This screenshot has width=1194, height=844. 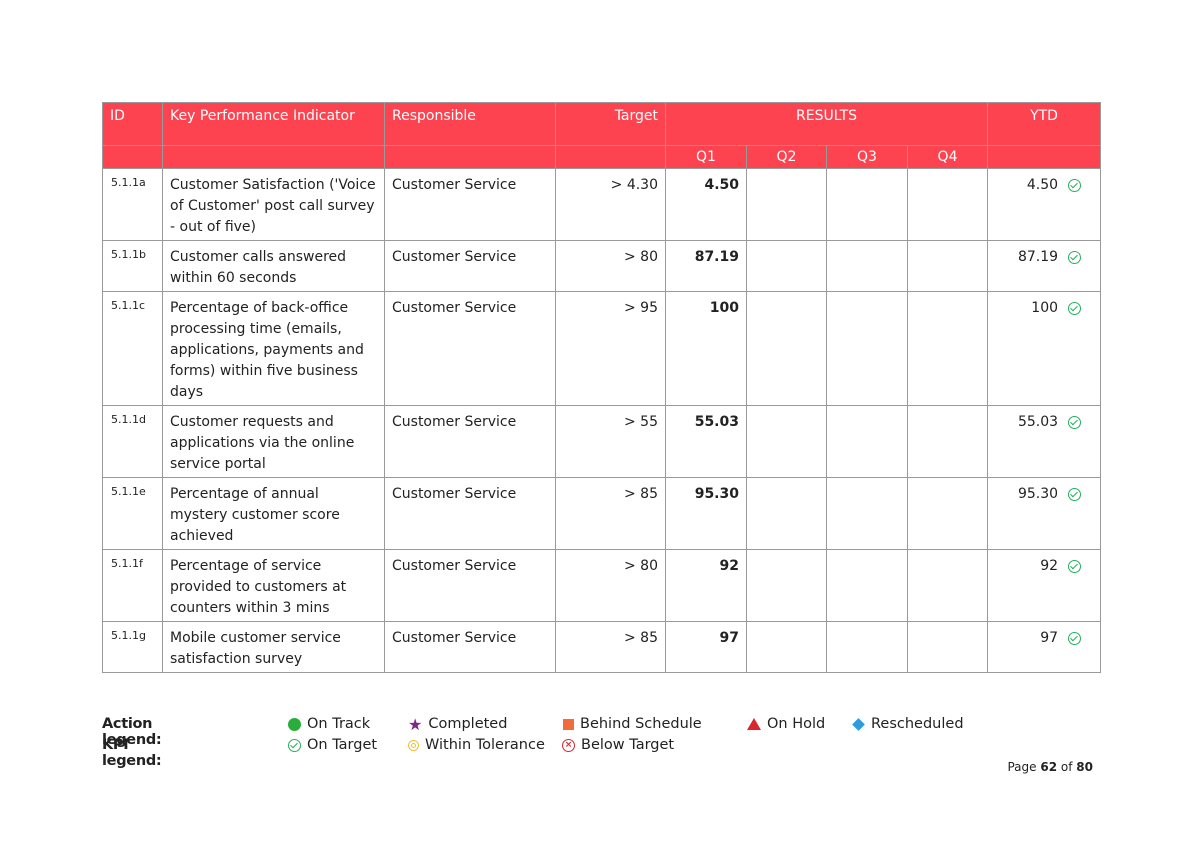 What do you see at coordinates (867, 157) in the screenshot?
I see `header-q3: Q3` at bounding box center [867, 157].